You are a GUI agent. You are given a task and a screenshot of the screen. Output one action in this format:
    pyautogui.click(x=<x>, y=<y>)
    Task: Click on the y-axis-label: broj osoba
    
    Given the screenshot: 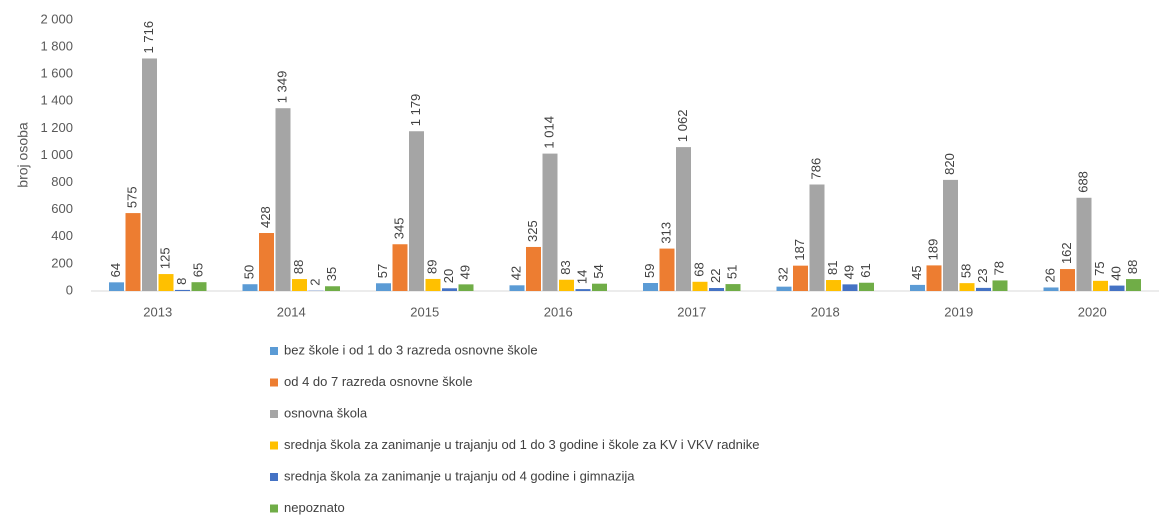 What is the action you would take?
    pyautogui.click(x=23, y=155)
    